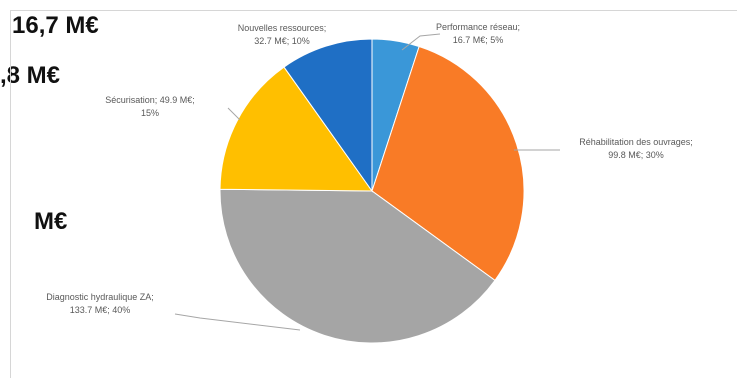 This screenshot has height=378, width=737. What do you see at coordinates (478, 33) in the screenshot?
I see `slice-label: Performance réseau; 16.7 M€; 5%` at bounding box center [478, 33].